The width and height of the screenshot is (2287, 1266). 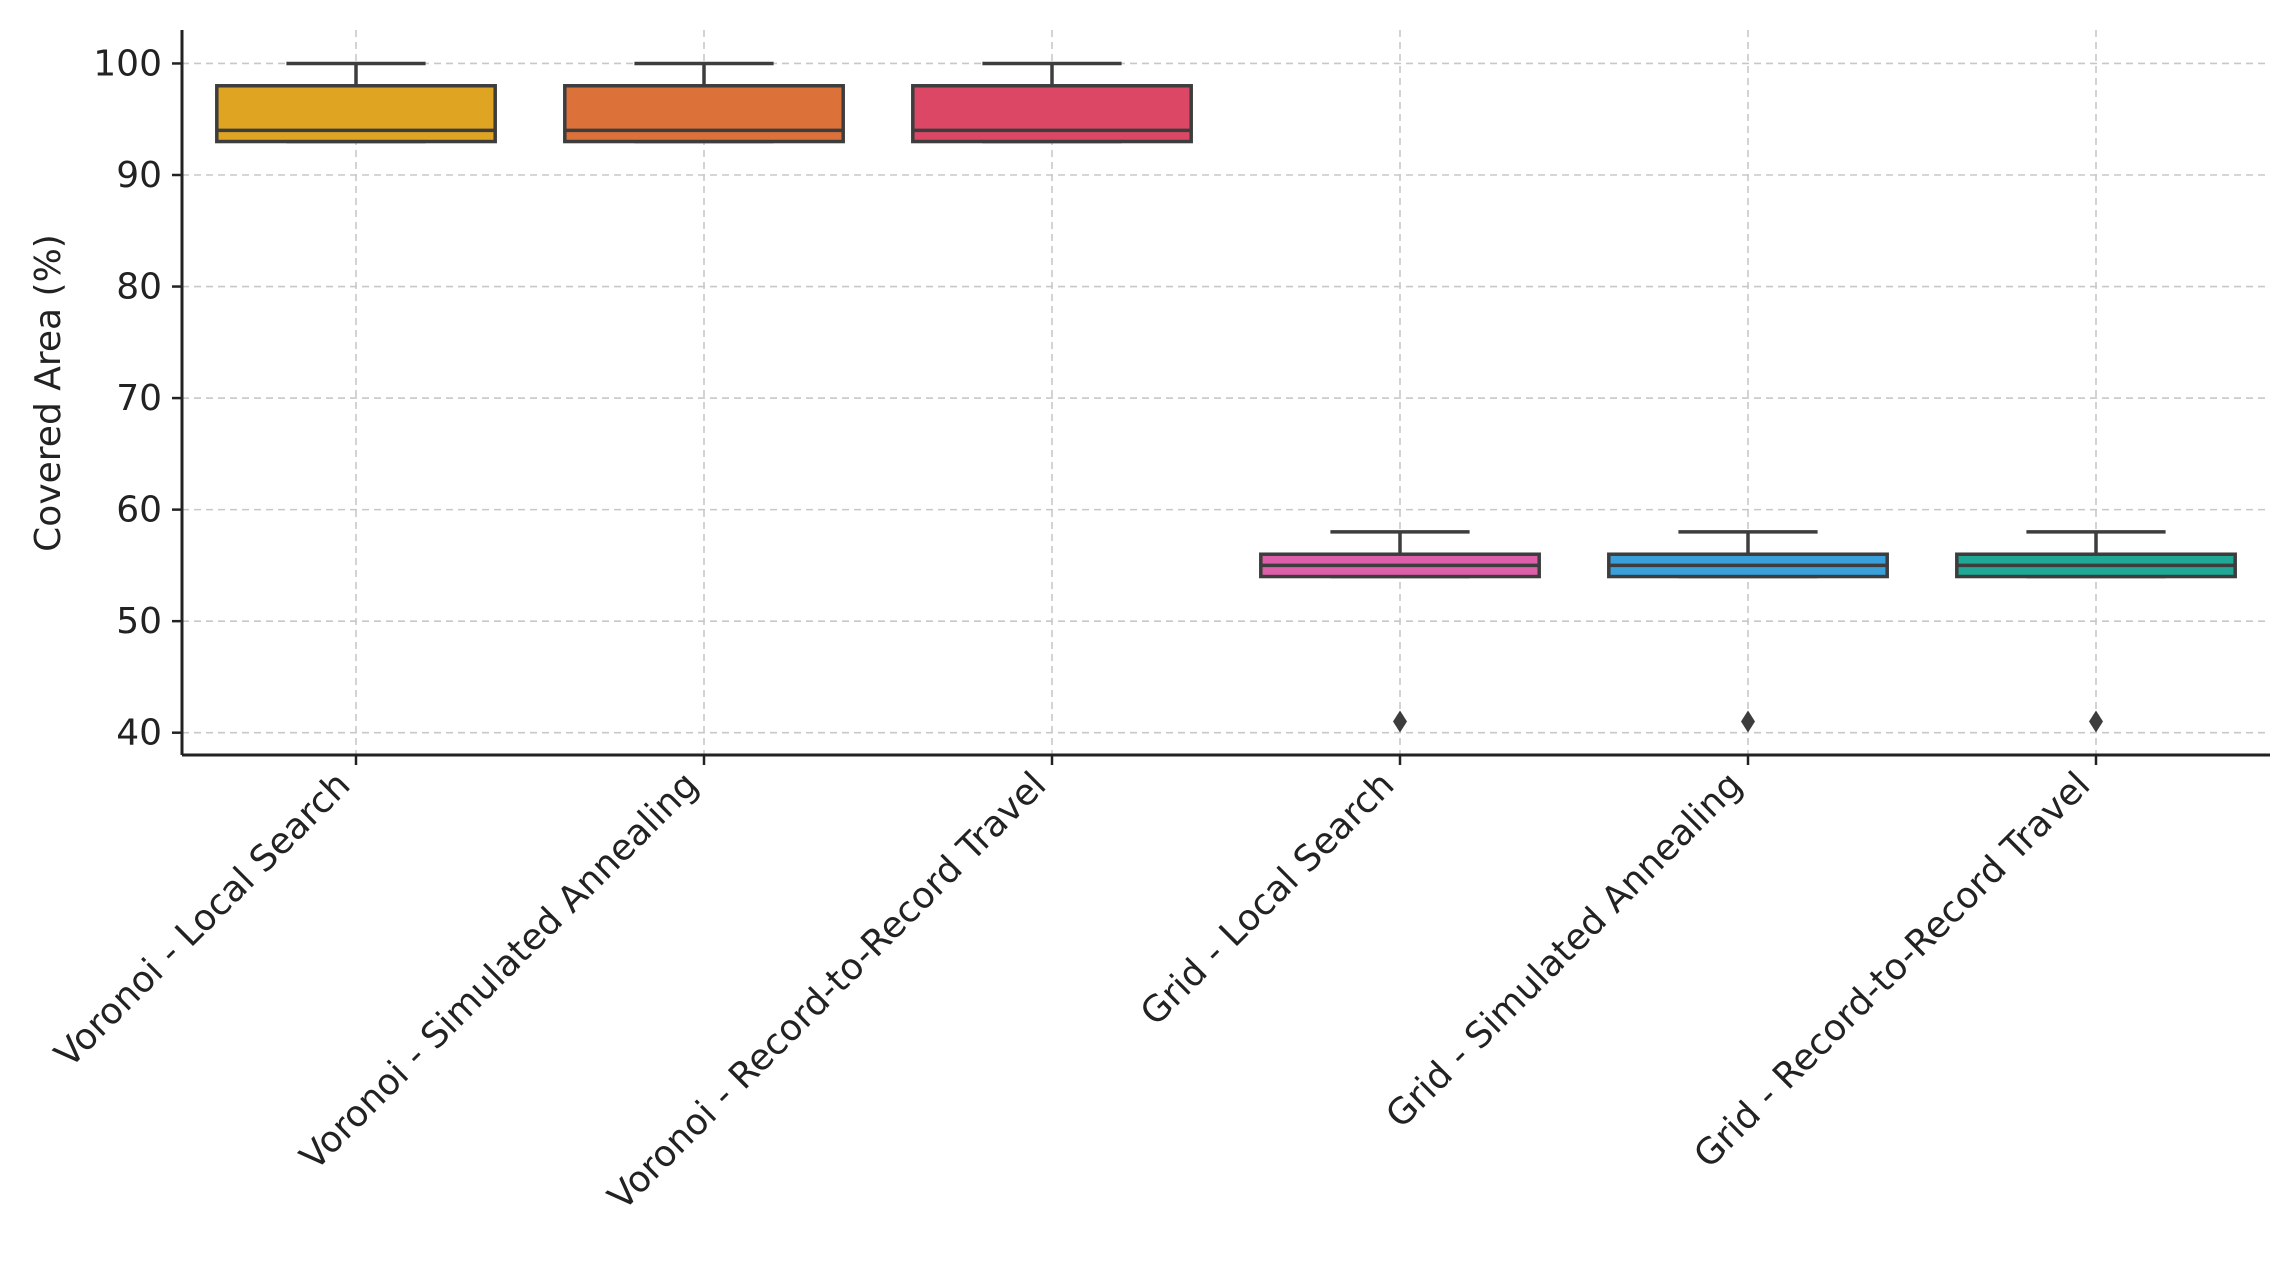 What do you see at coordinates (139, 287) in the screenshot?
I see `y-tick-label: 80` at bounding box center [139, 287].